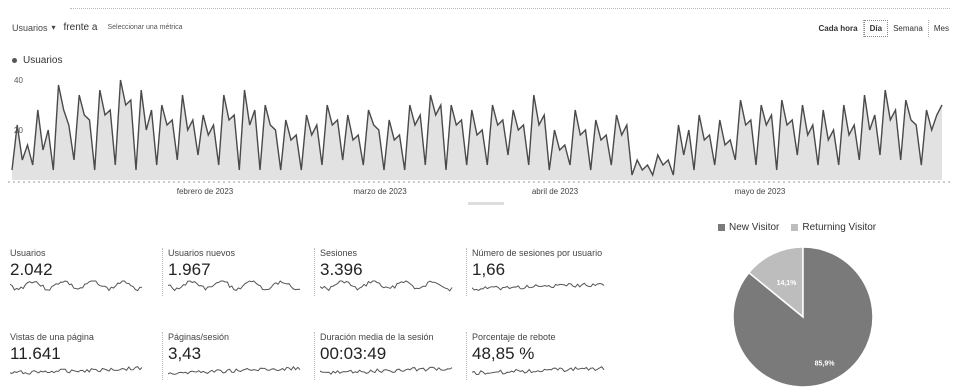 This screenshot has height=392, width=966. I want to click on granularity-toggle: Cada hora Día Semana Mes, so click(883, 28).